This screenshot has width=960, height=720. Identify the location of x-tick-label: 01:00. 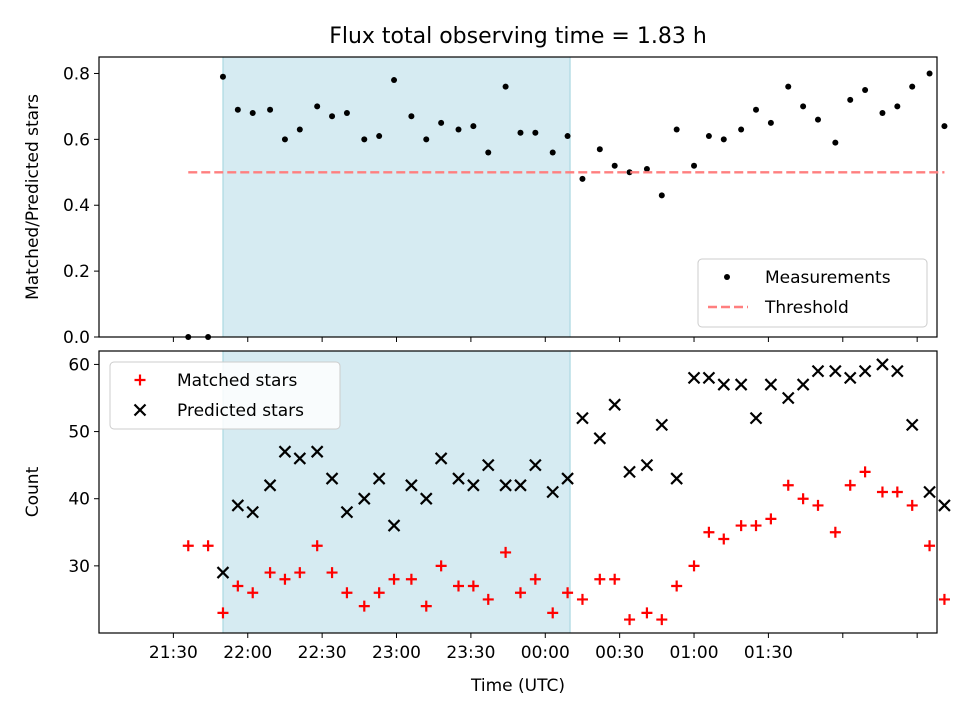
(694, 653).